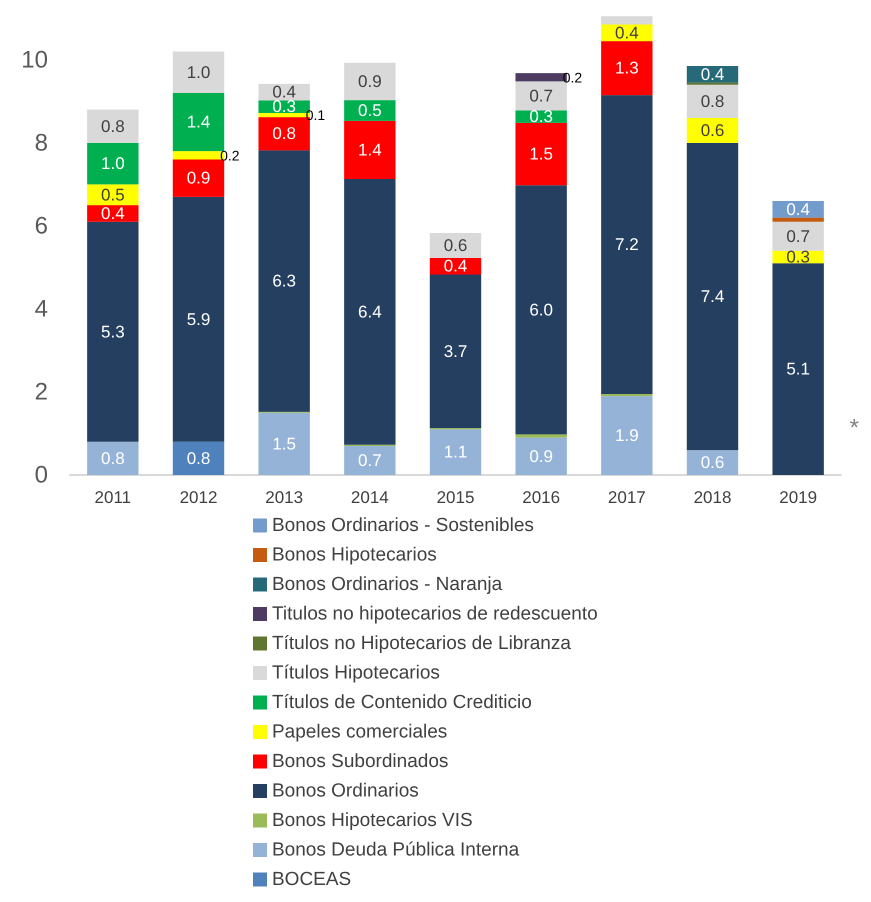  Describe the element at coordinates (41, 308) in the screenshot. I see `y-tick-label: 4` at that location.